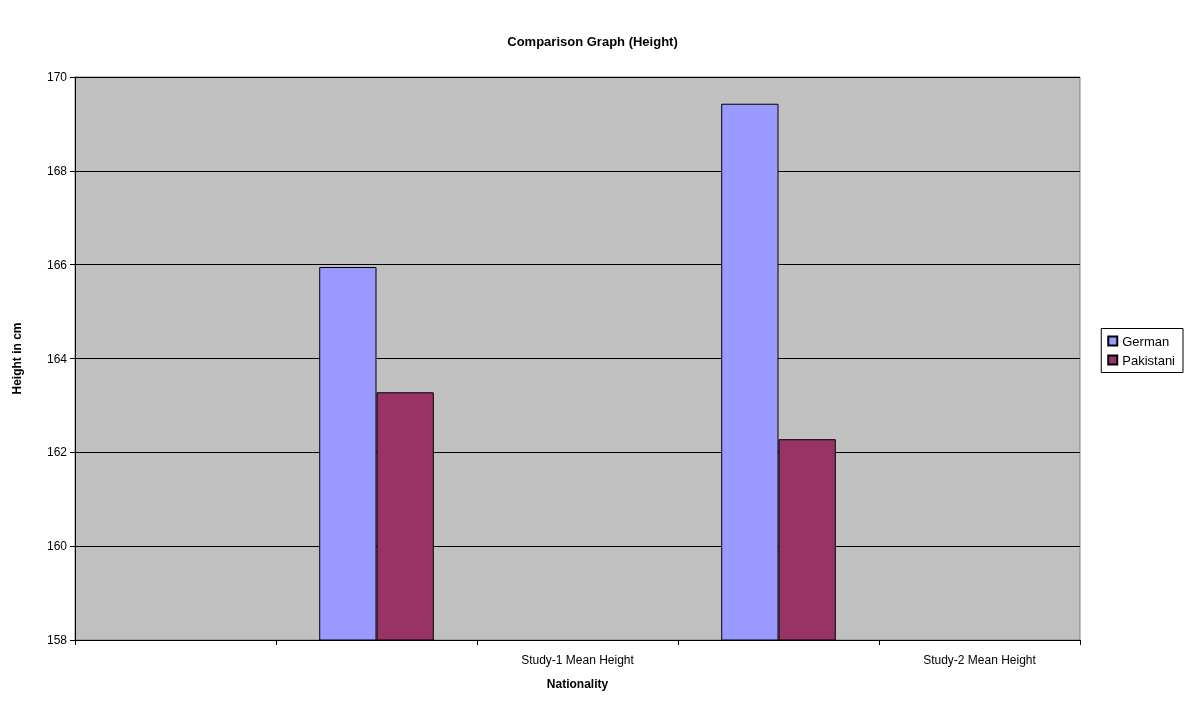  What do you see at coordinates (57, 640) in the screenshot?
I see `y-tick-label: 158` at bounding box center [57, 640].